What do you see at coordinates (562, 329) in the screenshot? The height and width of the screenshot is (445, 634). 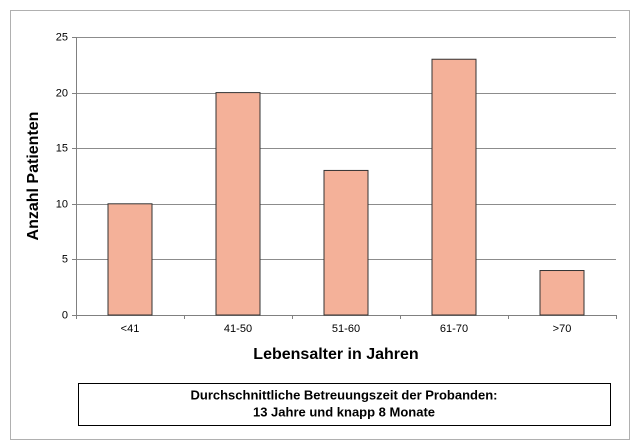 I see `x-tick-label: >70` at bounding box center [562, 329].